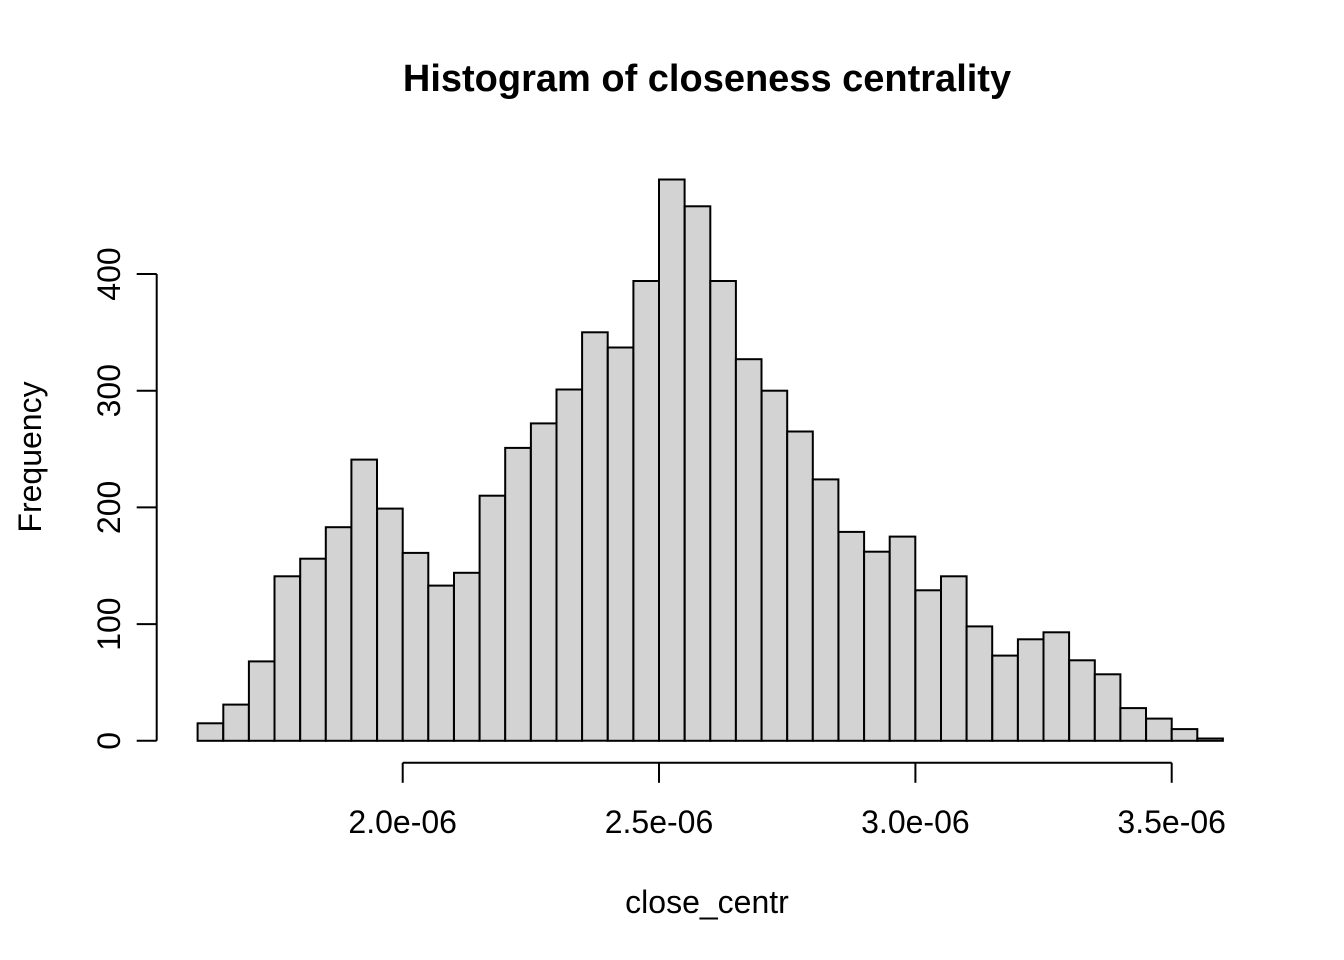 The image size is (1344, 960). I want to click on x-tick-label: 3.5e-06, so click(1171, 822).